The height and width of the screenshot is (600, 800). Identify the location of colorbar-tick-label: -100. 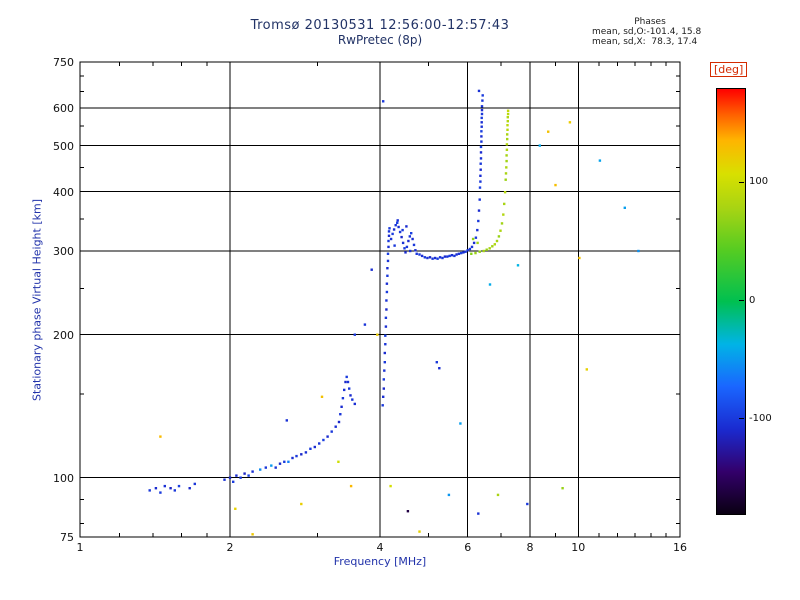
(760, 418).